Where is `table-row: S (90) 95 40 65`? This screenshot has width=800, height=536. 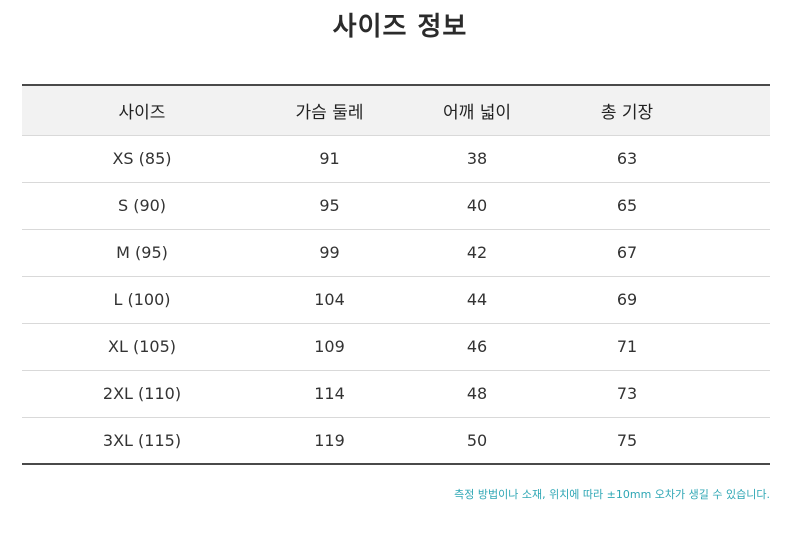
table-row: S (90) 95 40 65 is located at coordinates (396, 205).